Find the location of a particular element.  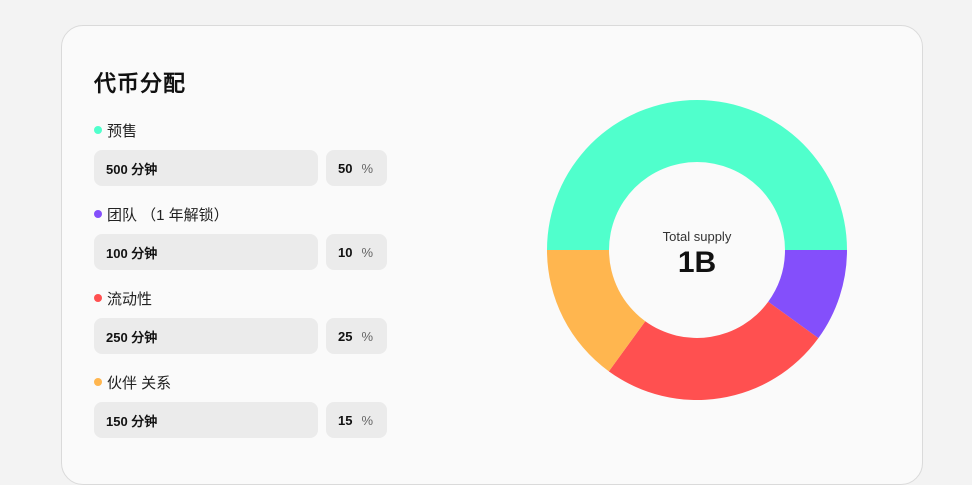

amount-field: 100 分钟 is located at coordinates (206, 252).